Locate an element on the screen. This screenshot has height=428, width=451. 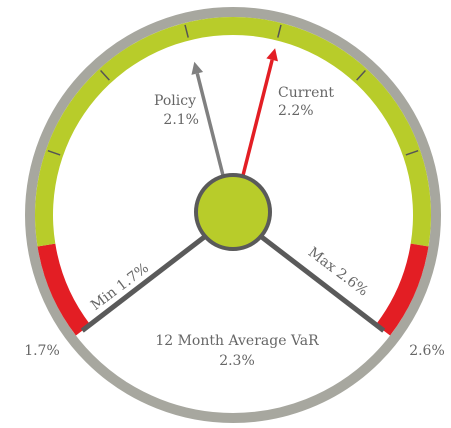
min-label: 1.7% is located at coordinates (42, 351).